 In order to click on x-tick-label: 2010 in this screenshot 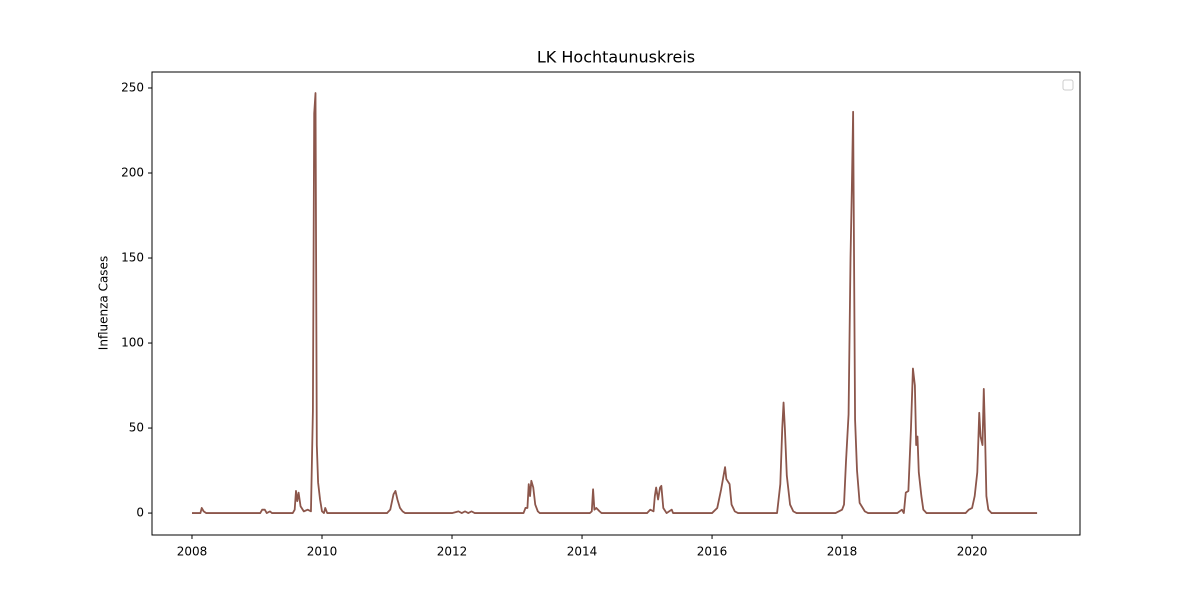, I will do `click(322, 552)`.